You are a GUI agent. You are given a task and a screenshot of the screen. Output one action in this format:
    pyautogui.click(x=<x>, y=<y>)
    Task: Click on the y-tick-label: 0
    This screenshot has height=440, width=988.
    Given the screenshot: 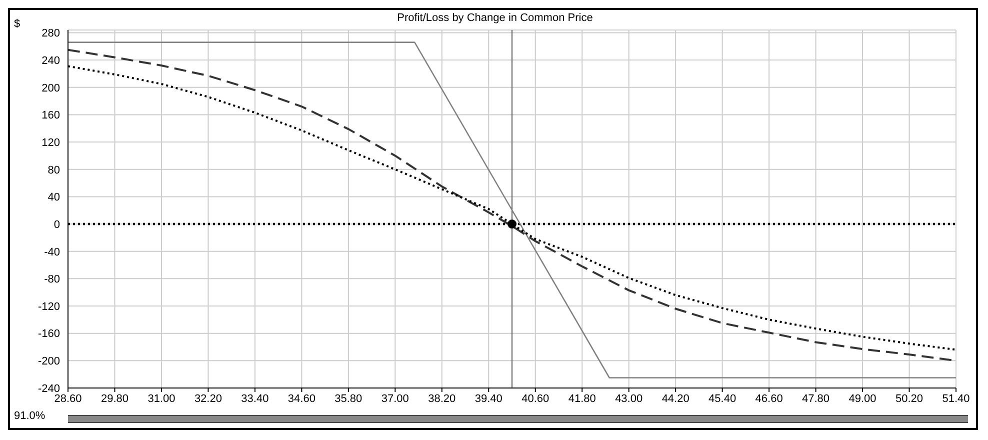 What is the action you would take?
    pyautogui.click(x=57, y=224)
    